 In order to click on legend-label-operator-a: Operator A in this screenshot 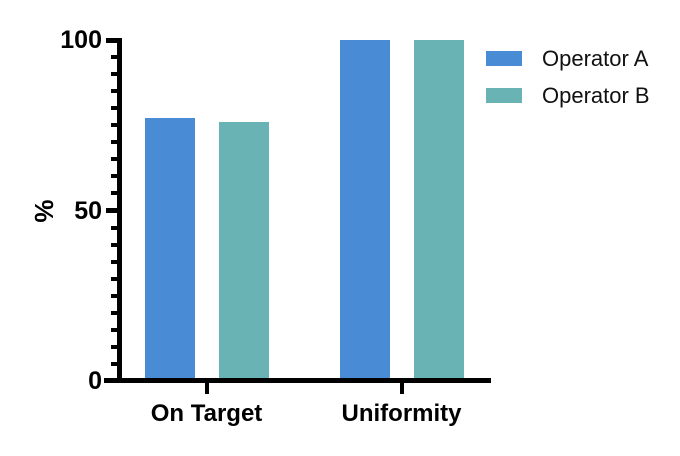, I will do `click(595, 58)`.